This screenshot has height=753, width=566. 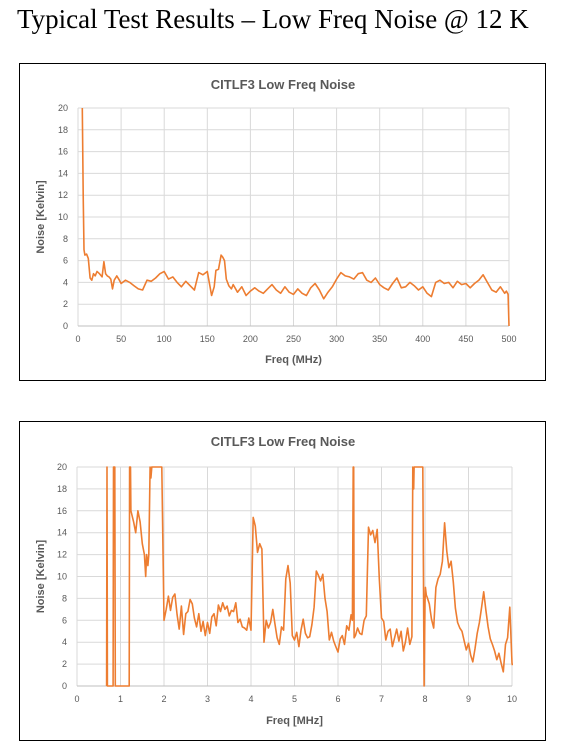 What do you see at coordinates (283, 441) in the screenshot?
I see `chart-2-title: CITLF3 Low Freq Noise` at bounding box center [283, 441].